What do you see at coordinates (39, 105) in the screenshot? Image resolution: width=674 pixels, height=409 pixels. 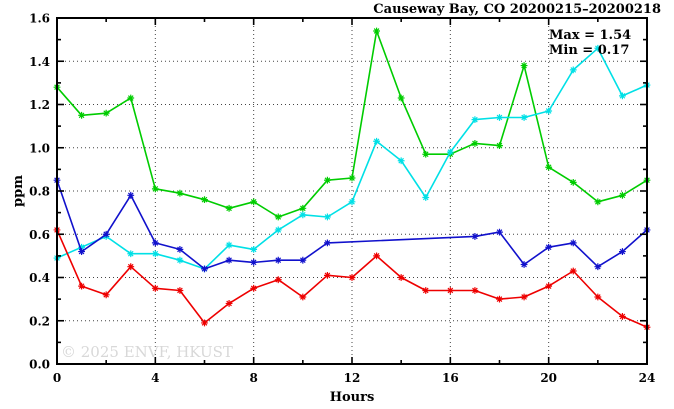 I see `y-tick-label-1.2: 1.2` at bounding box center [39, 105].